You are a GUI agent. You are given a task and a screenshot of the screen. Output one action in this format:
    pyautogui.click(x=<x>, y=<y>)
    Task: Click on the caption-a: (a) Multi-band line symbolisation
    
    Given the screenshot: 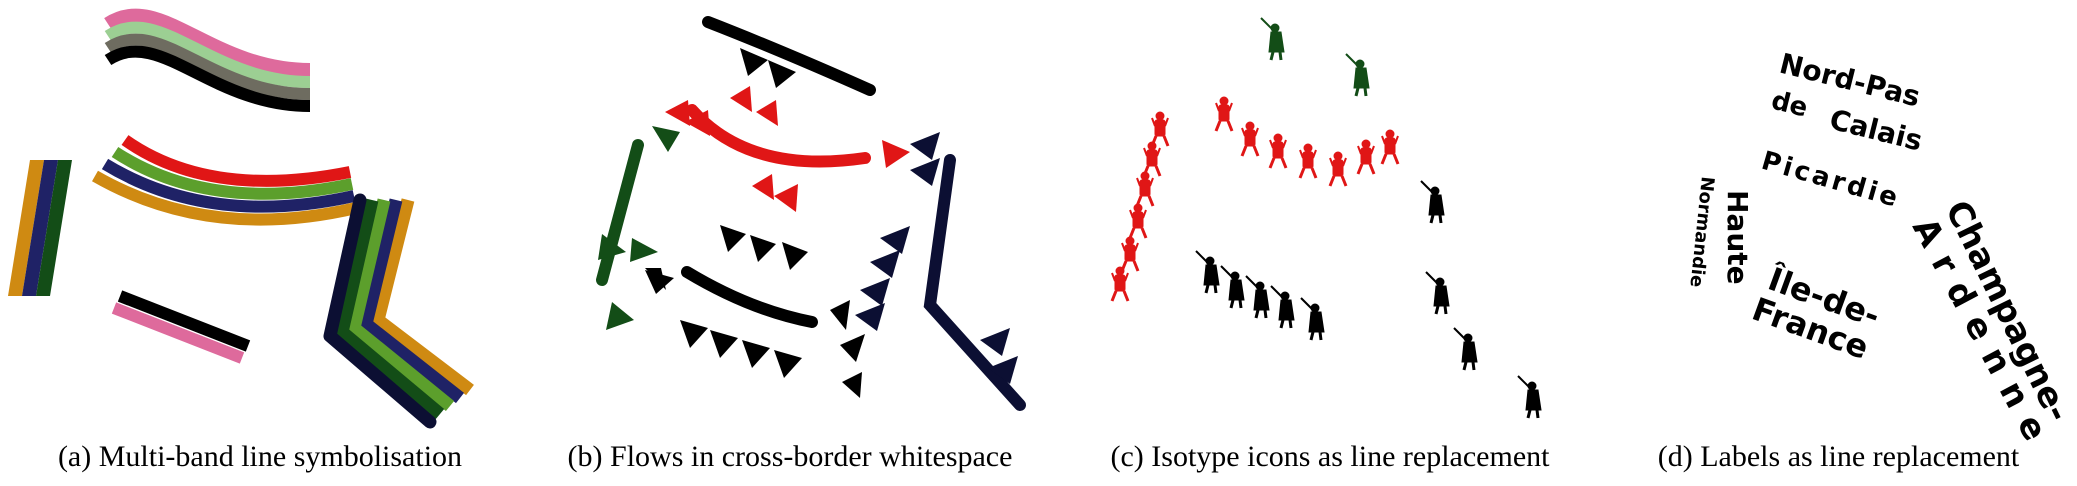 What is the action you would take?
    pyautogui.click(x=260, y=457)
    